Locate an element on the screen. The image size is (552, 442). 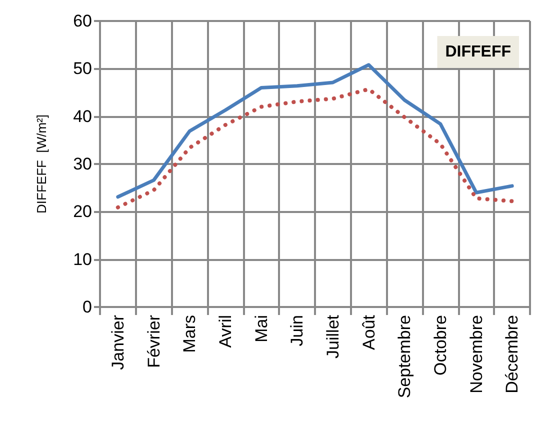
annotation: DIFFEFF is located at coordinates (478, 52).